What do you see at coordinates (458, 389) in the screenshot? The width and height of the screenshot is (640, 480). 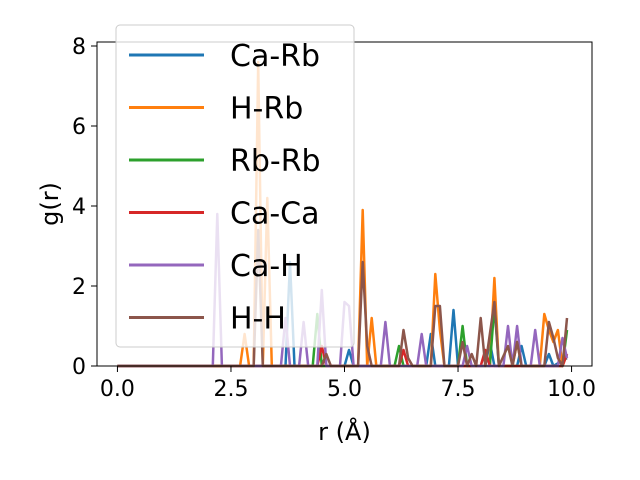 I see `x-tick-label: 7.5` at bounding box center [458, 389].